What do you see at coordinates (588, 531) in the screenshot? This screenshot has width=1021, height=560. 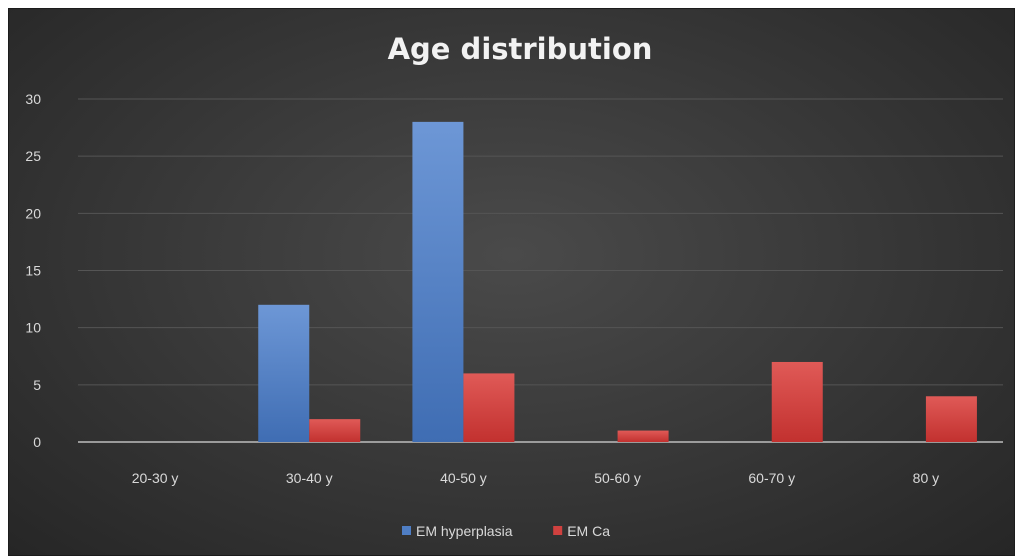 I see `legend-label: EM Ca` at bounding box center [588, 531].